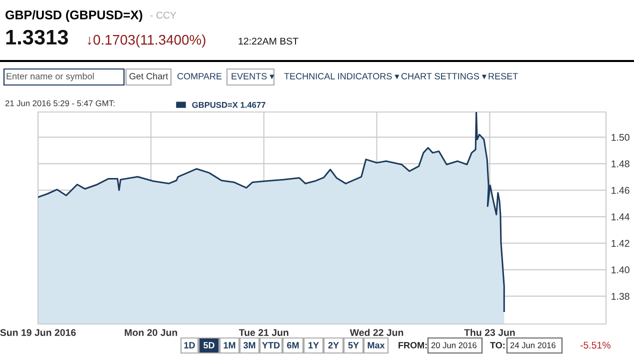 Image resolution: width=634 pixels, height=359 pixels. What do you see at coordinates (268, 41) in the screenshot?
I see `text: 12:22AM BST` at bounding box center [268, 41].